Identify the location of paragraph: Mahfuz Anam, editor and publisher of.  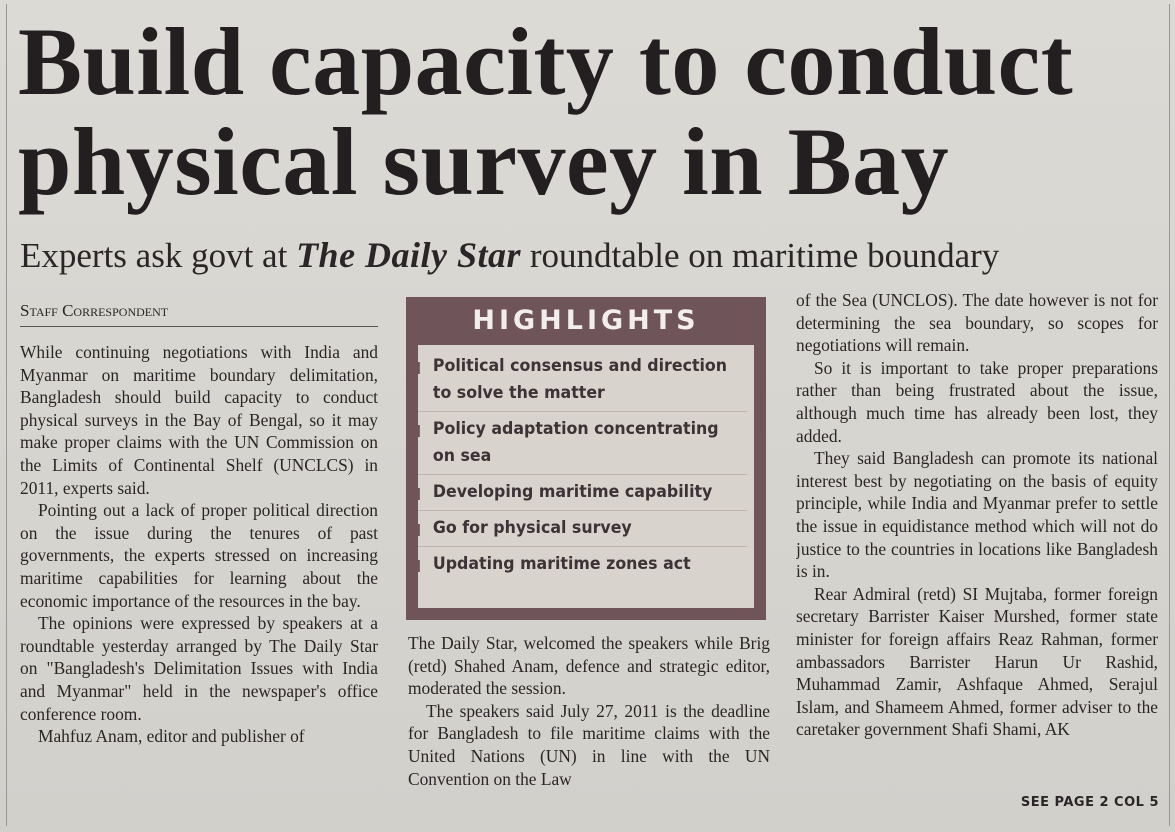
(171, 736).